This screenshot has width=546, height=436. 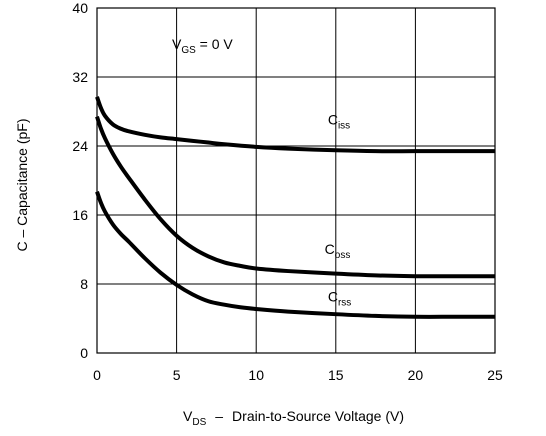 What do you see at coordinates (84, 284) in the screenshot?
I see `y-tick-label: 8` at bounding box center [84, 284].